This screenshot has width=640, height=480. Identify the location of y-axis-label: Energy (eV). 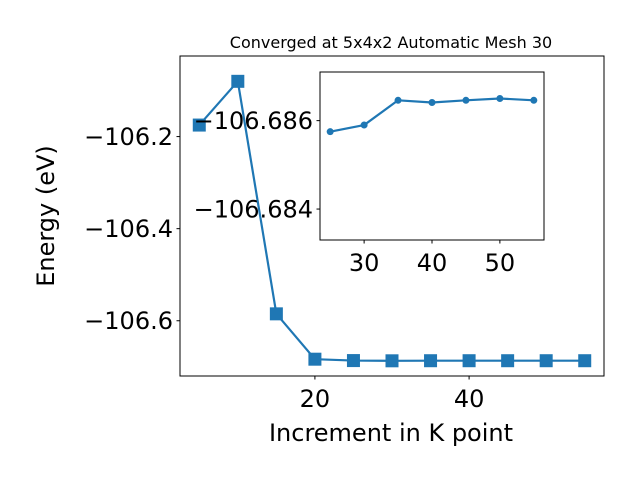
(46, 216).